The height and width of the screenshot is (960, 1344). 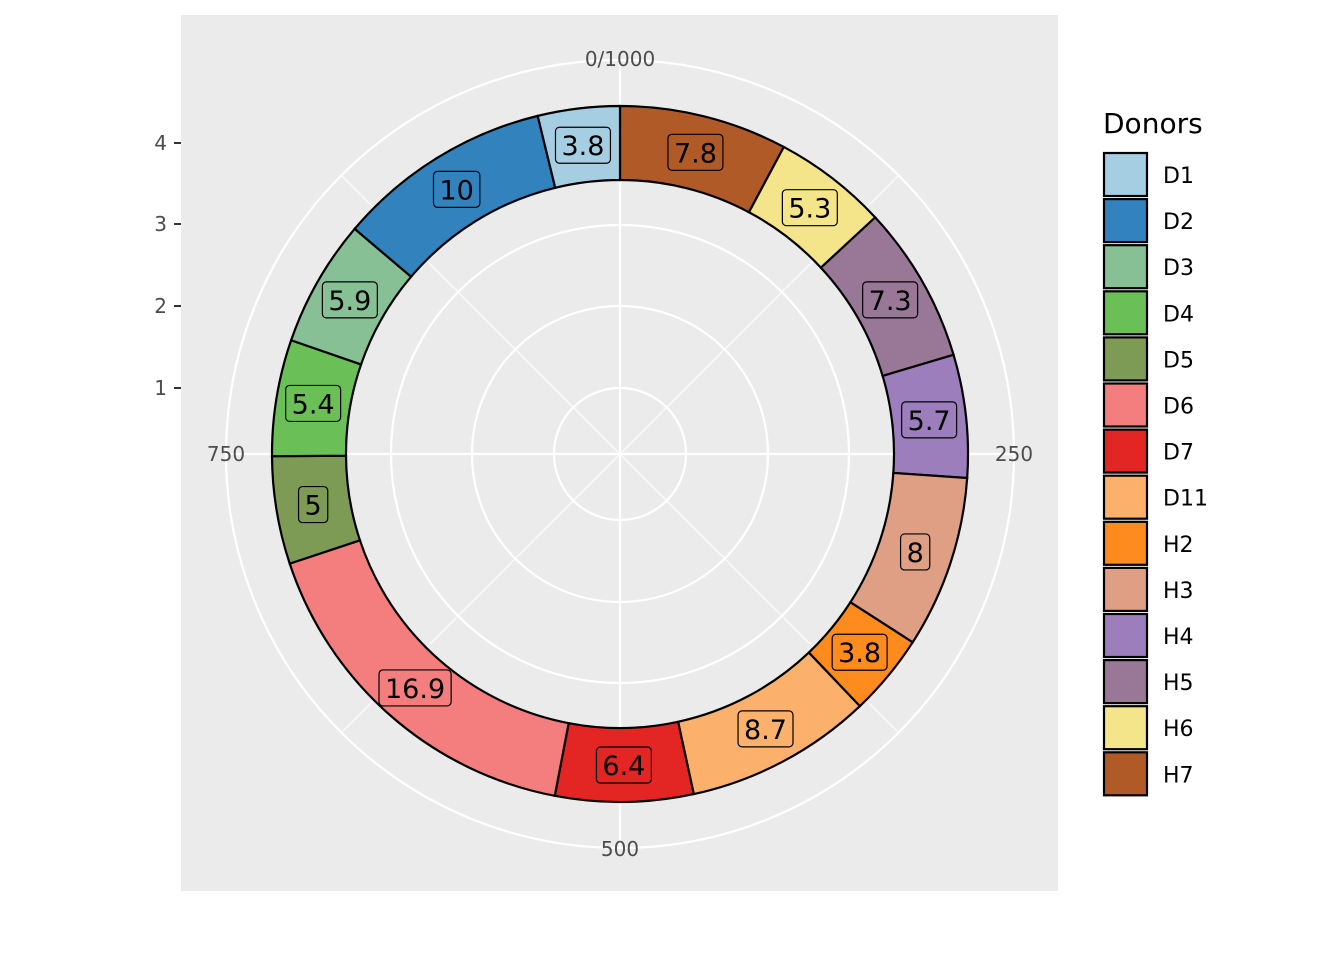 What do you see at coordinates (620, 59) in the screenshot?
I see `angle-tick-label: 0/1000` at bounding box center [620, 59].